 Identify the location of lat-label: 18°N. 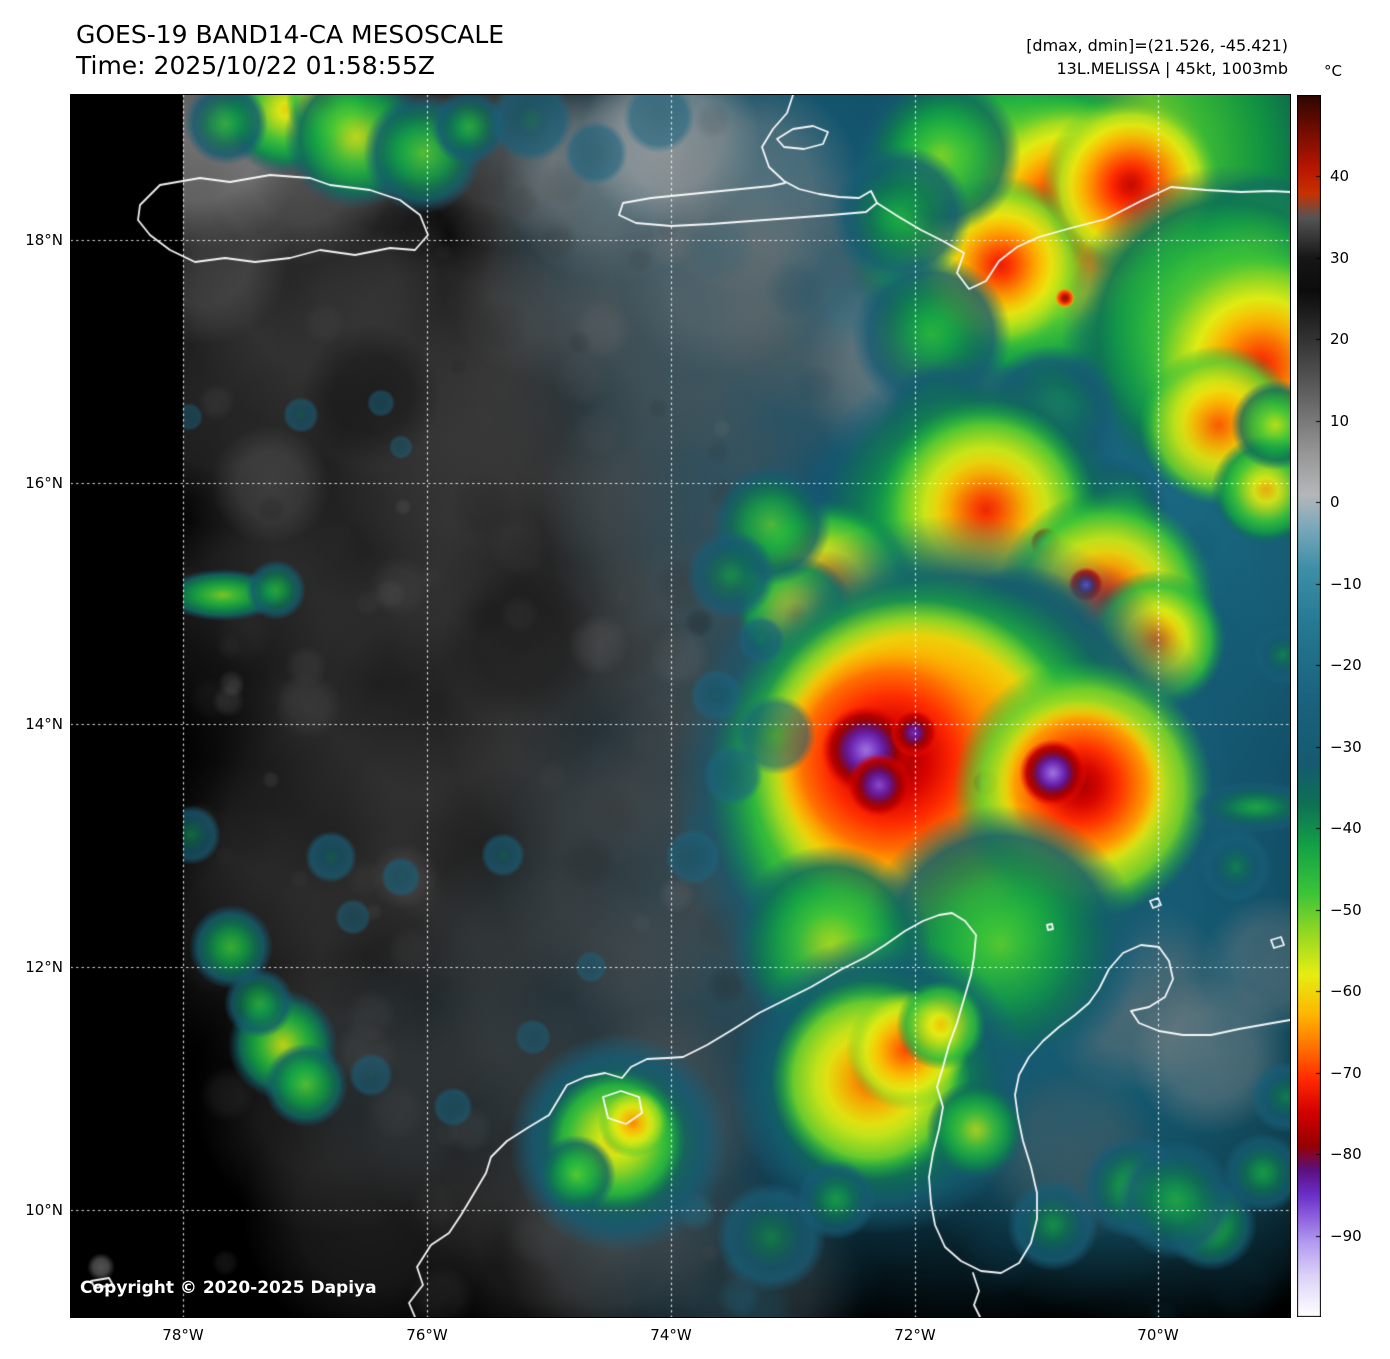
(44, 240).